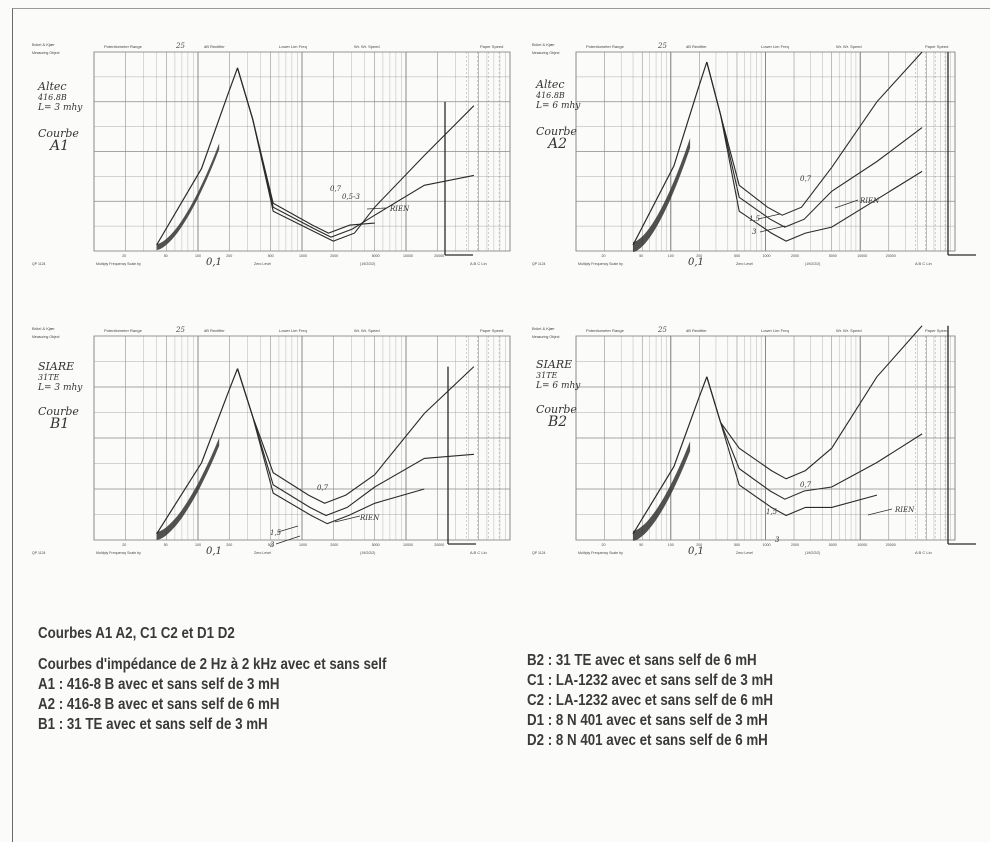 The height and width of the screenshot is (842, 990). Describe the element at coordinates (136, 633) in the screenshot. I see `caption-title: Courbes A1 A2, C1 C2 et D1 D2` at that location.